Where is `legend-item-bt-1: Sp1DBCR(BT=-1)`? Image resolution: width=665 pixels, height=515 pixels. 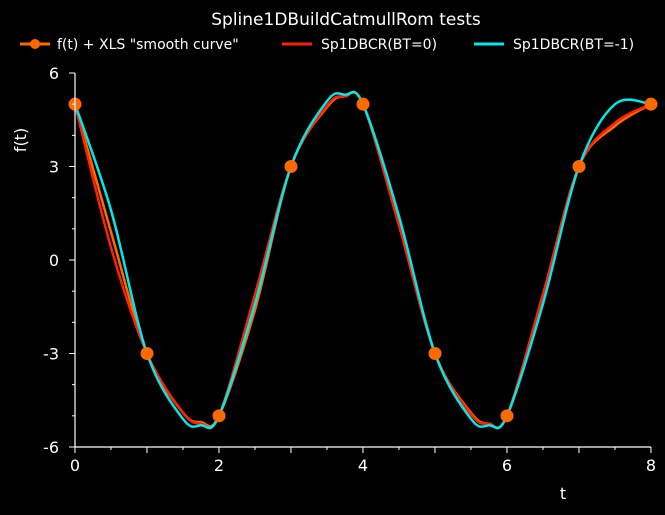
legend-item-bt-1: Sp1DBCR(BT=-1) is located at coordinates (554, 45).